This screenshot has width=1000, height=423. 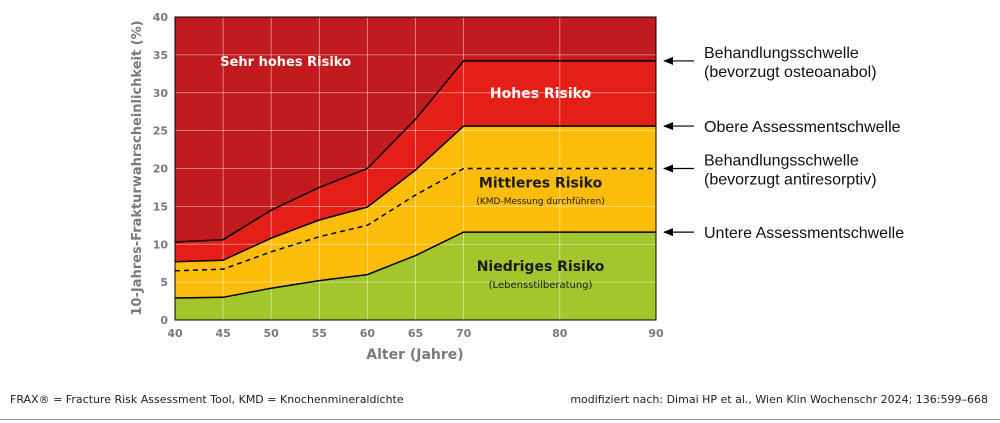 What do you see at coordinates (368, 333) in the screenshot?
I see `x-tick-label: 60` at bounding box center [368, 333].